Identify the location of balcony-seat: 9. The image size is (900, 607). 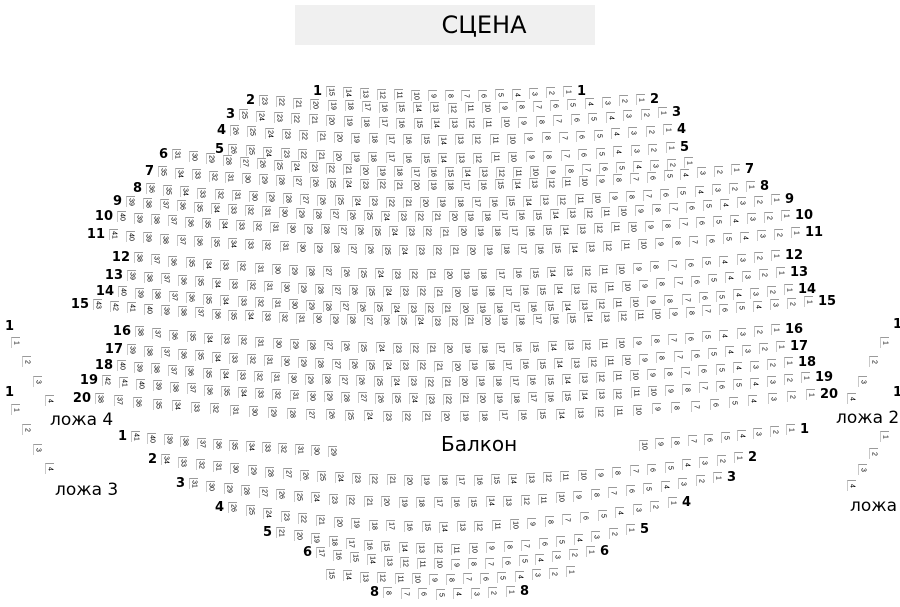
(490, 548).